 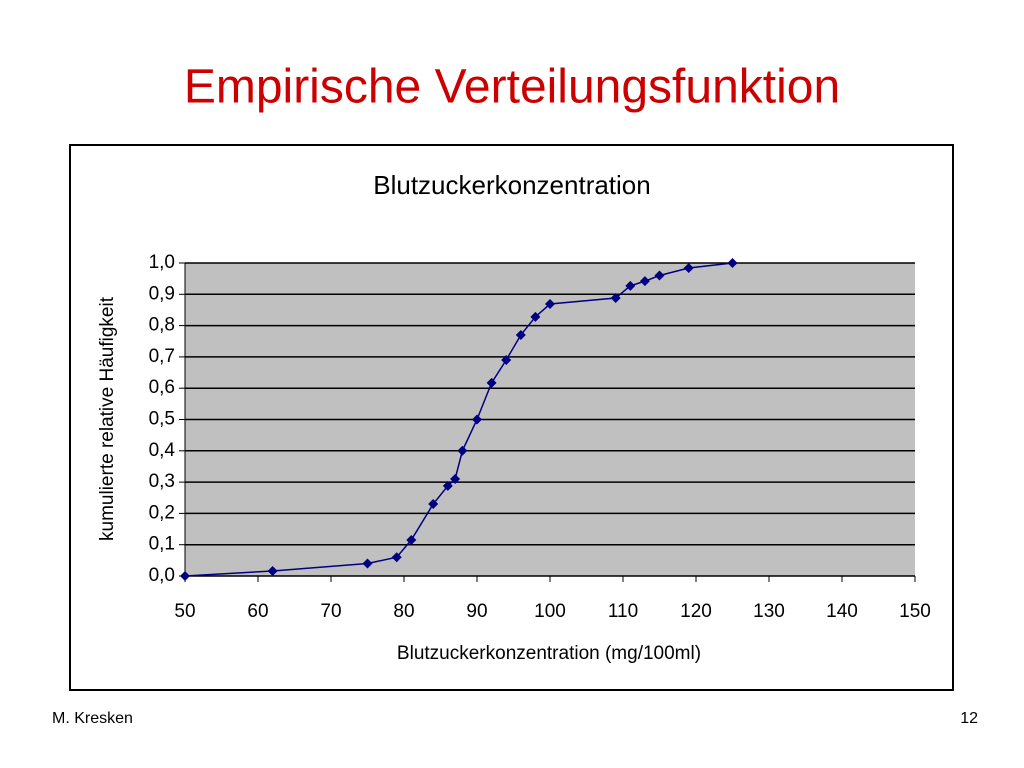 What do you see at coordinates (257, 611) in the screenshot?
I see `x-tick-label: 60` at bounding box center [257, 611].